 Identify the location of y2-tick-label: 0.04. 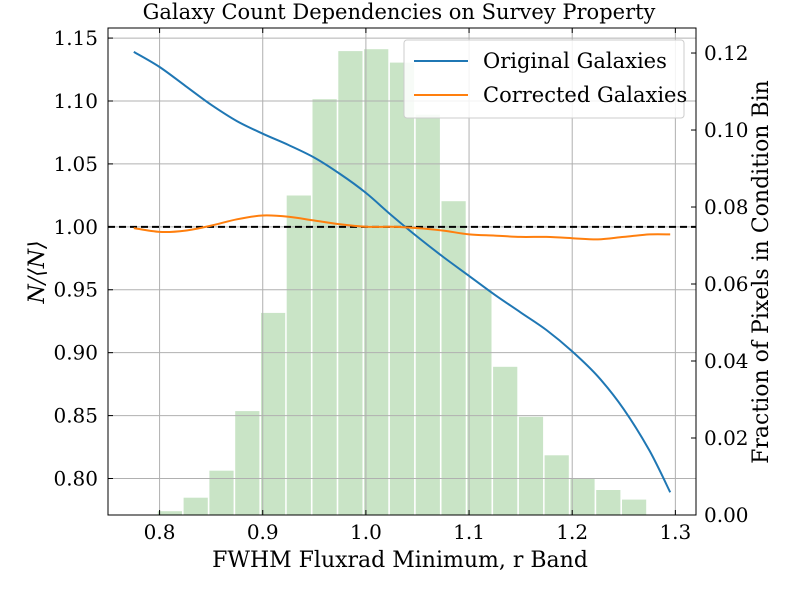
(726, 361).